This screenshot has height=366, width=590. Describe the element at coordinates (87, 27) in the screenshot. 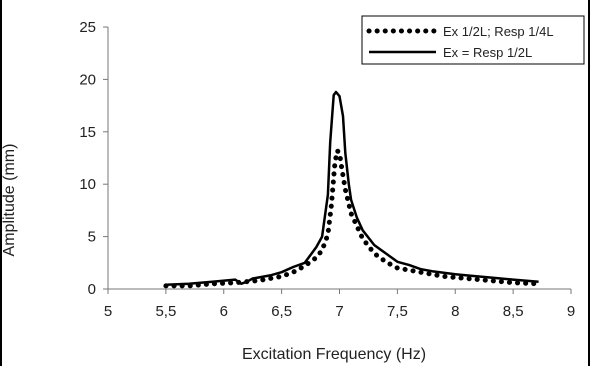

I see `y-tick-label: 25` at that location.